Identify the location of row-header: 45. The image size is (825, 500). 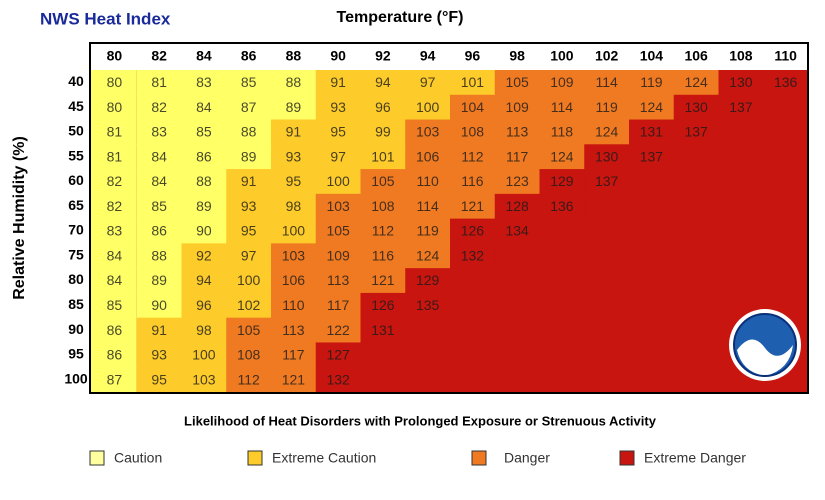
(76, 106).